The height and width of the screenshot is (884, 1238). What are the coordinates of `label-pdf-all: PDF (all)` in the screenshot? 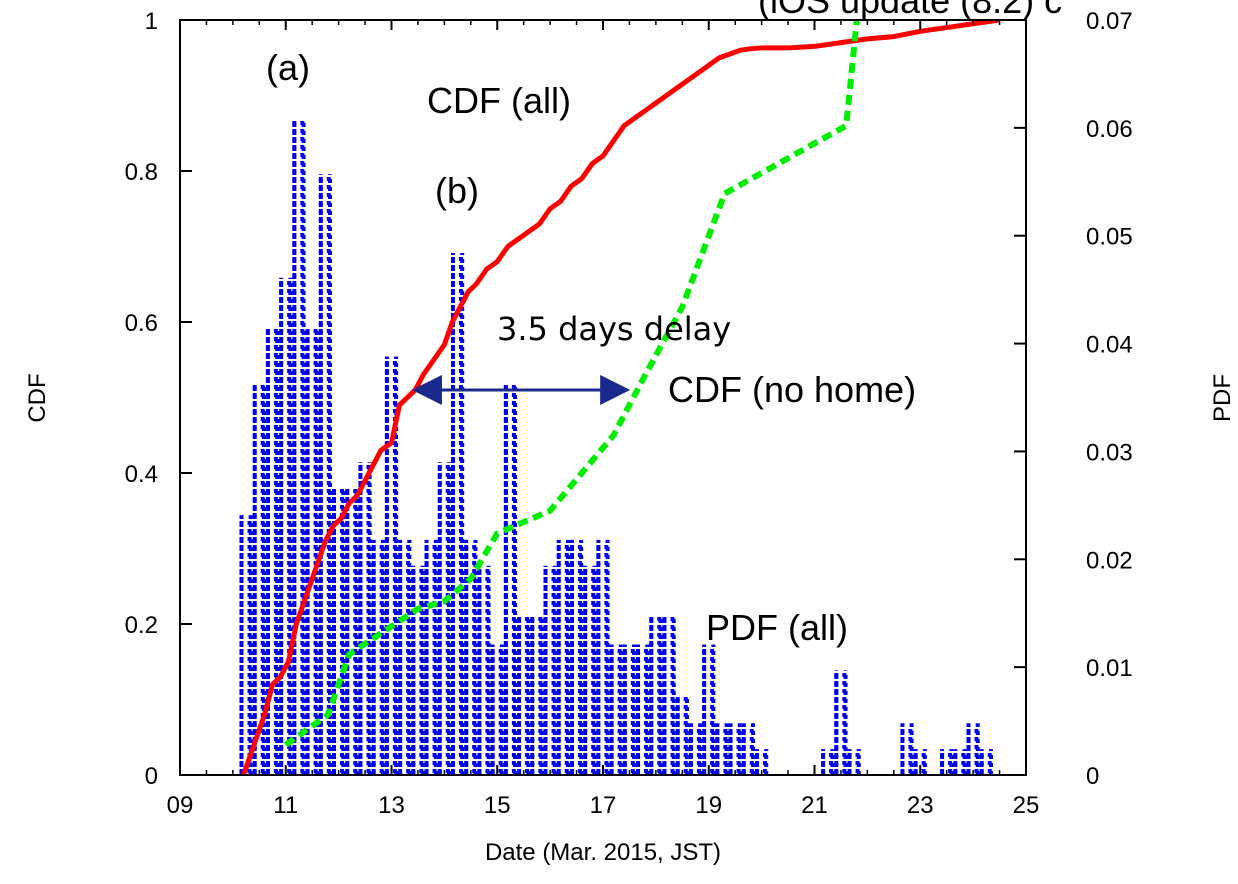 It's located at (777, 627).